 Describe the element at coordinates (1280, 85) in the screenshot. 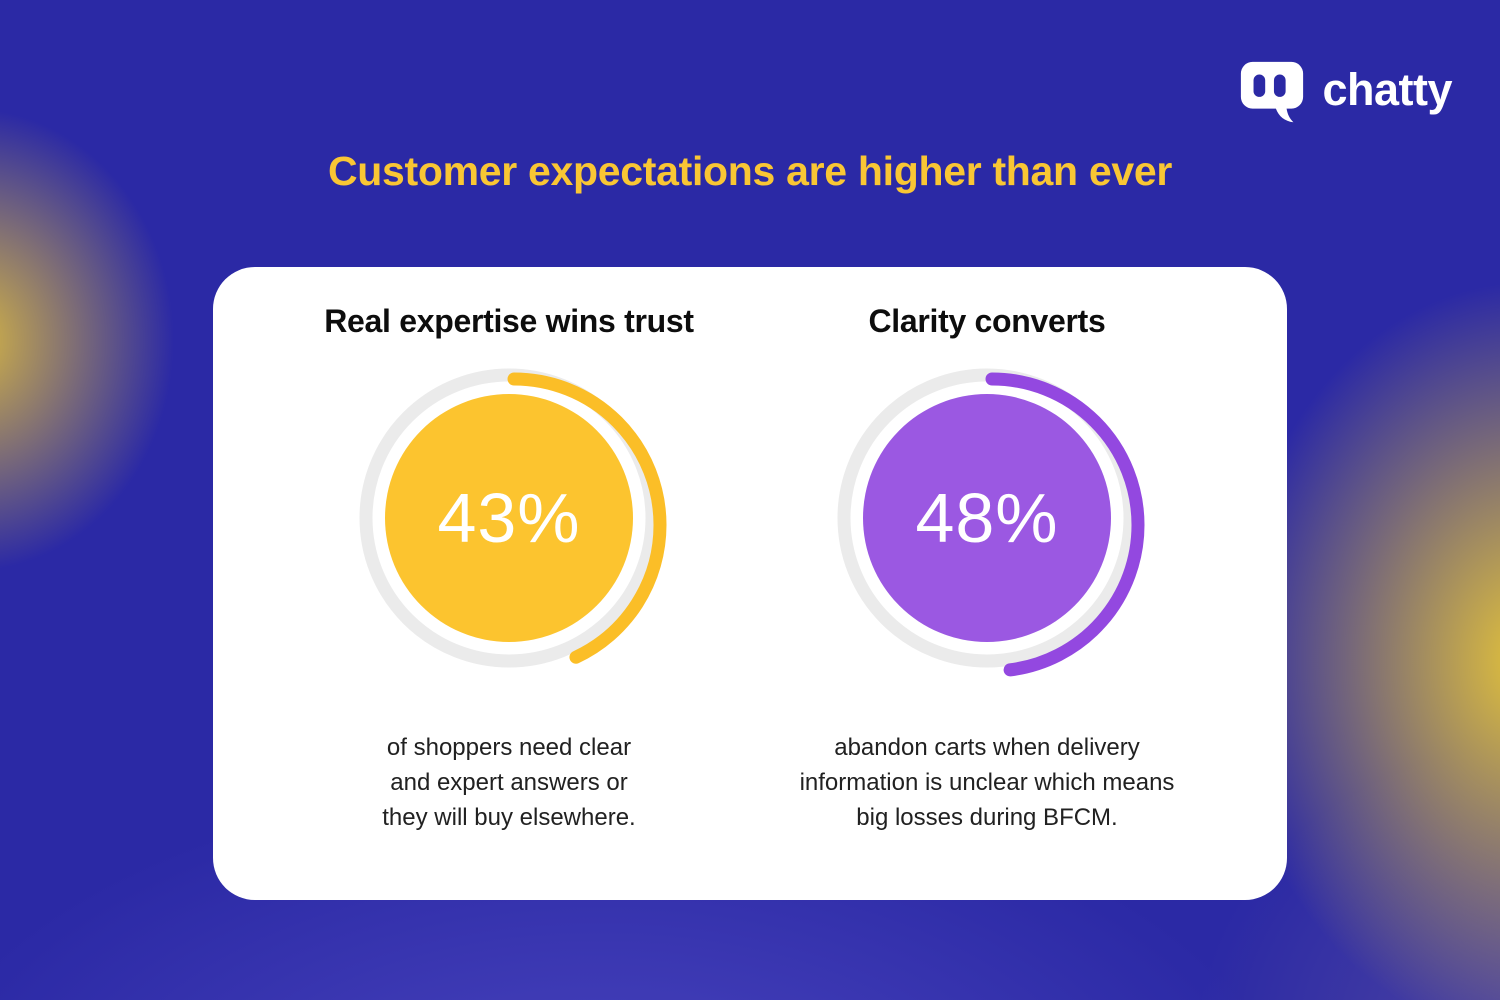

I see `right-eye` at that location.